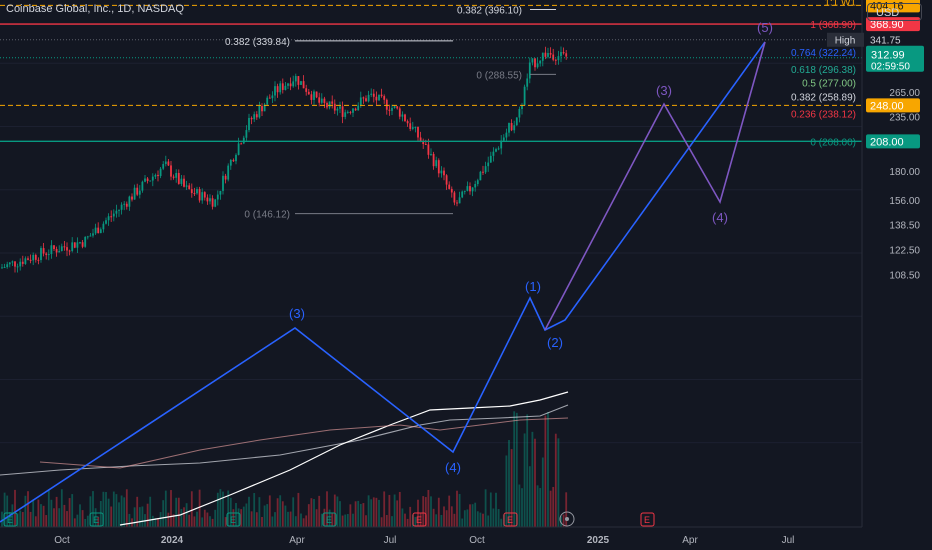  I want to click on earnings-marker-box, so click(96, 519).